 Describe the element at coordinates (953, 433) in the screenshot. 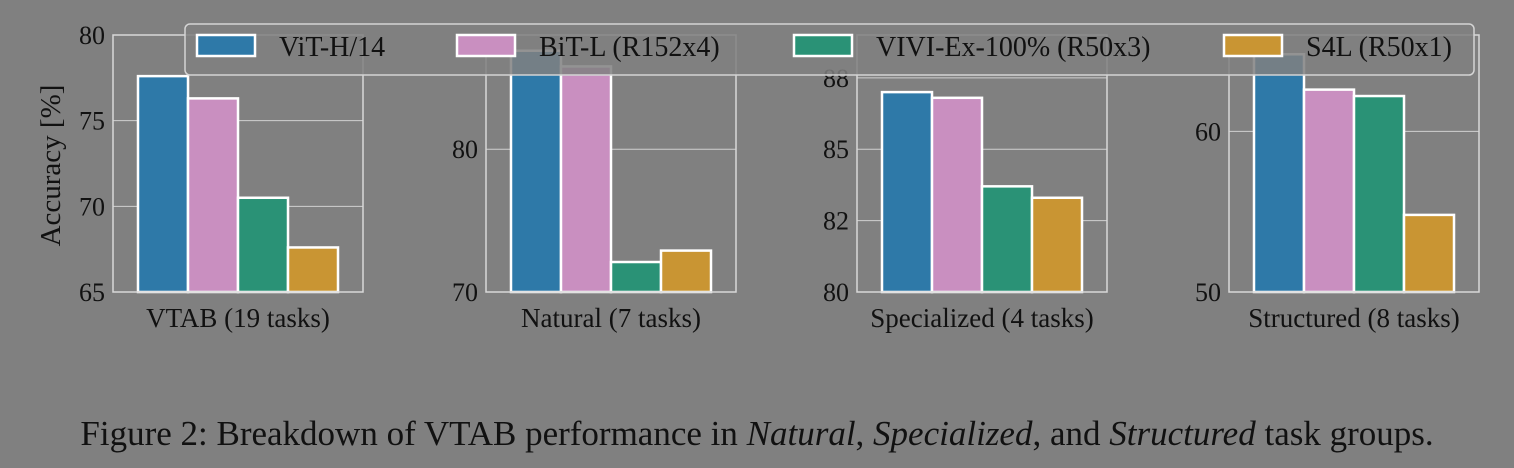

I see `caption-specialized: Specialized` at that location.